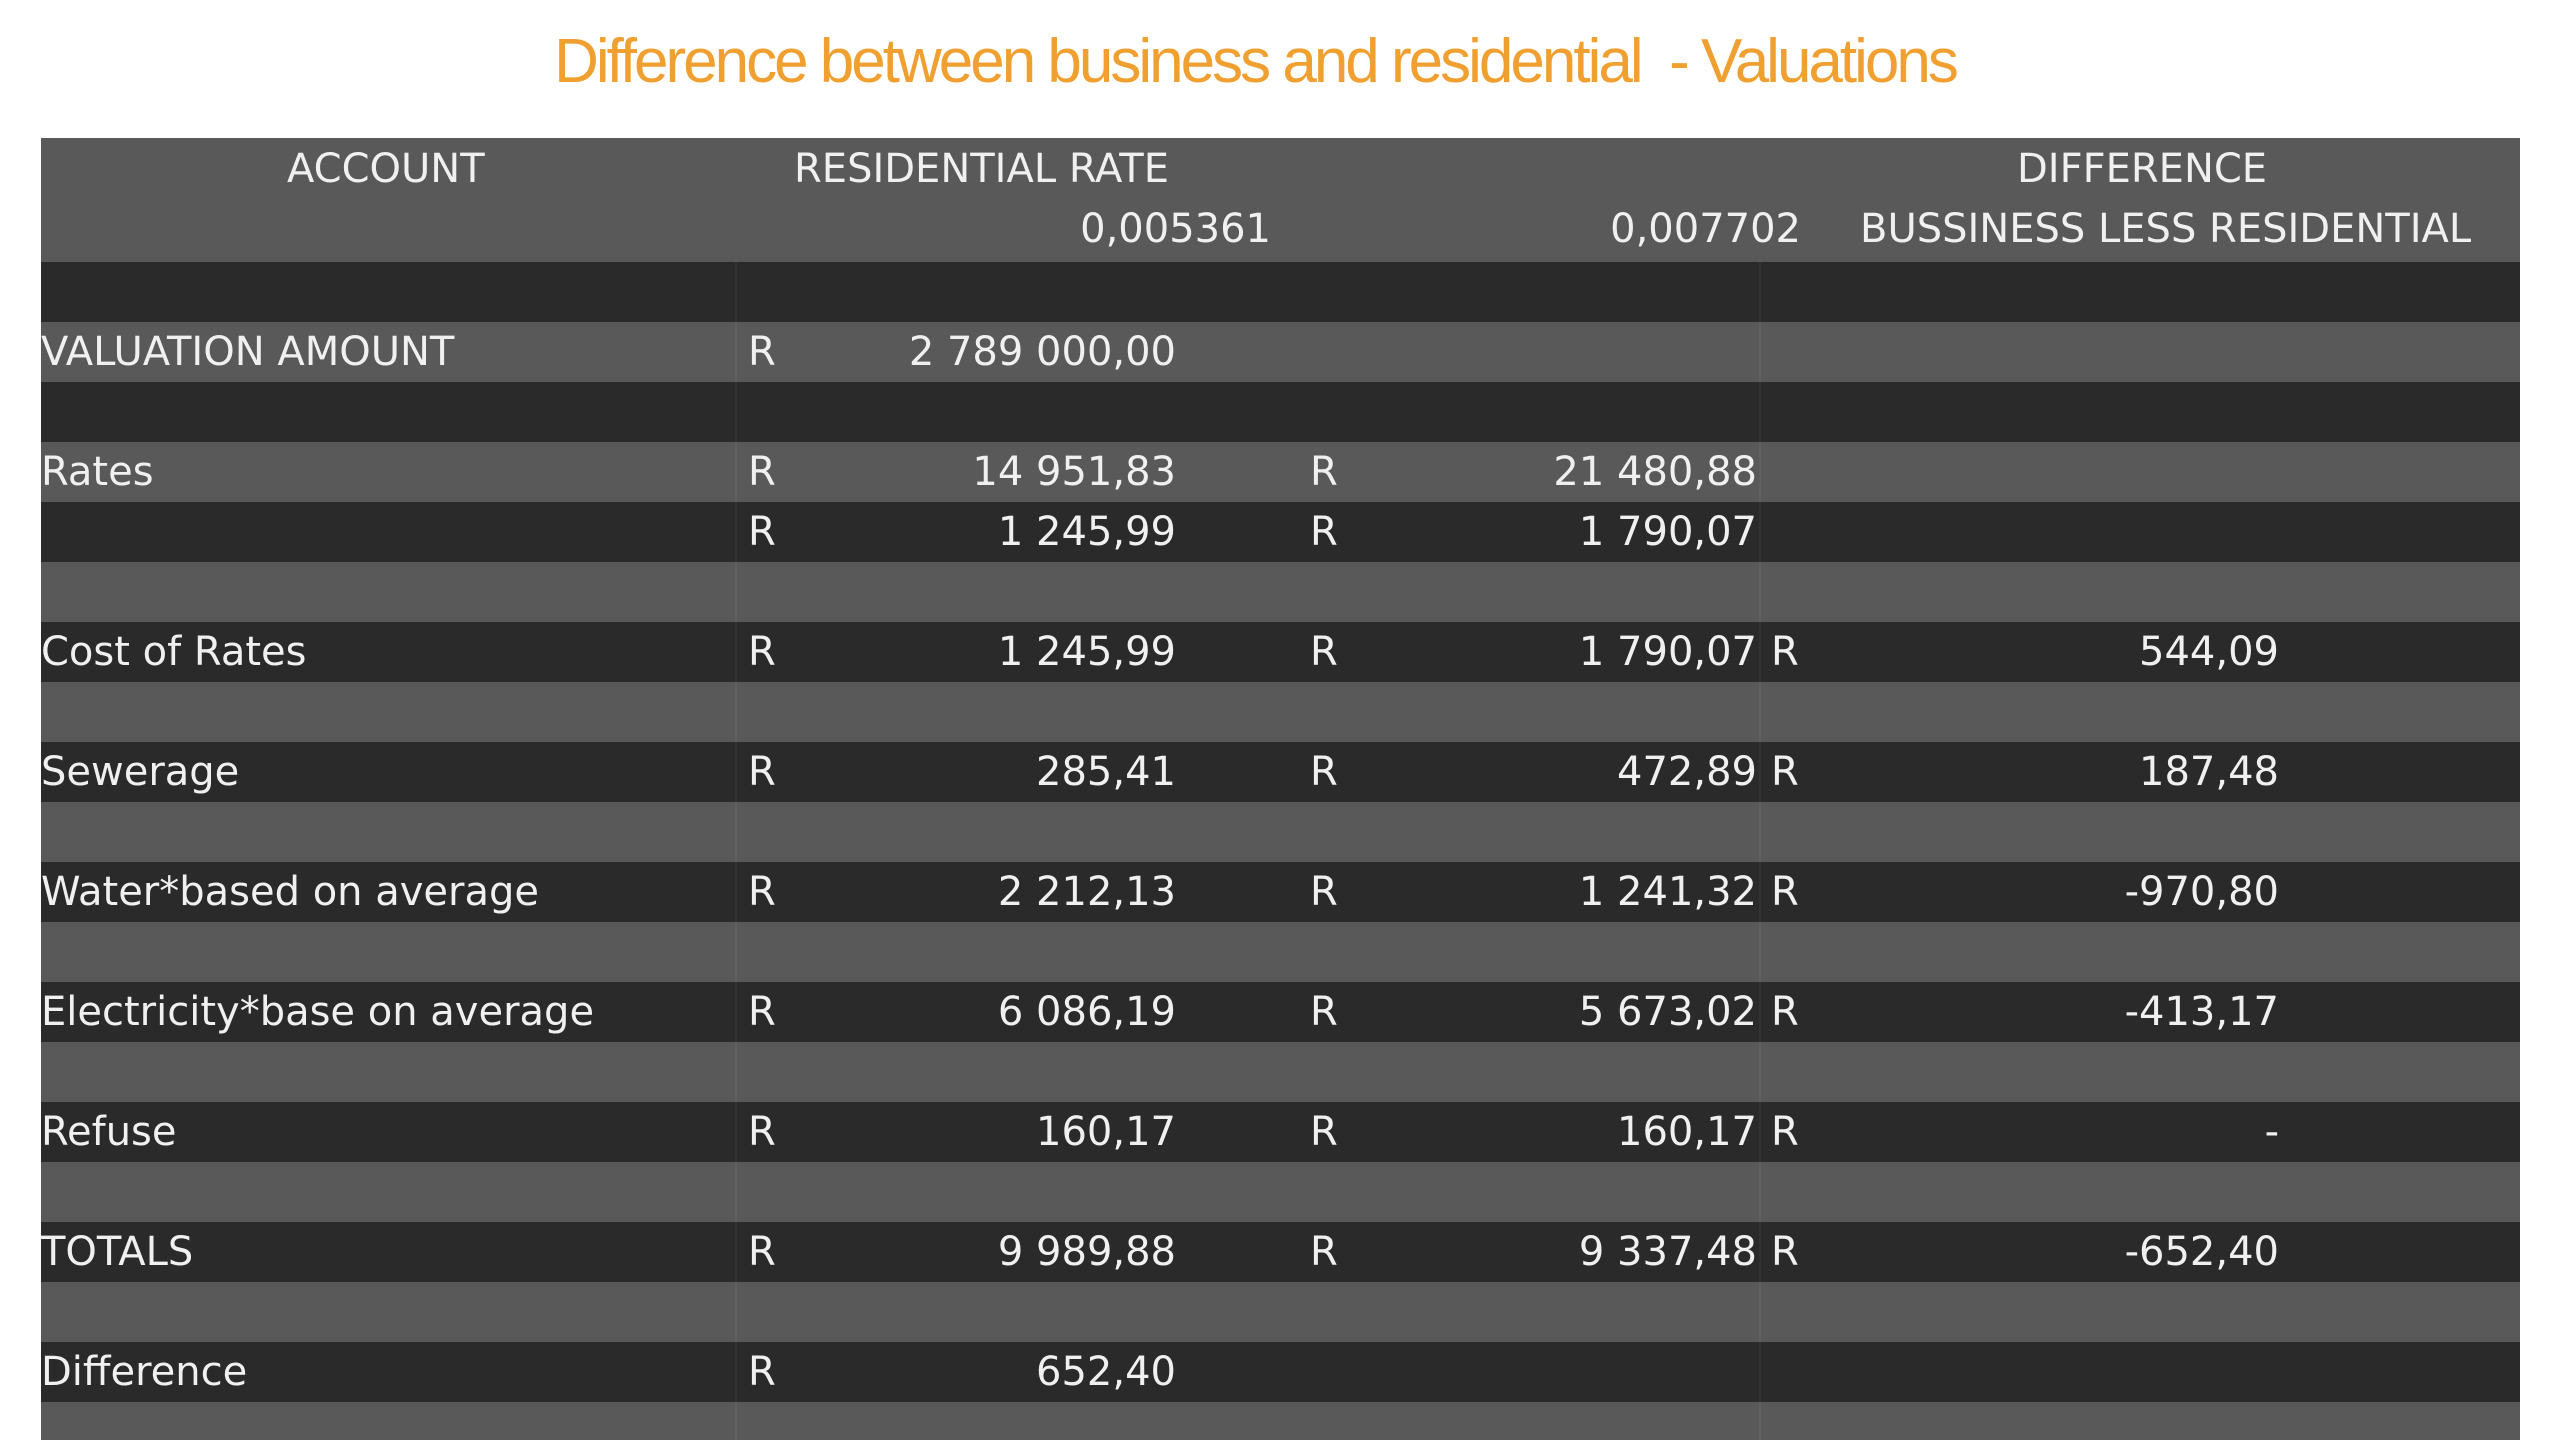 This screenshot has height=1440, width=2560. Describe the element at coordinates (1280, 1132) in the screenshot. I see `table-row: Refuse R 160,17 R 160,17 R -` at that location.